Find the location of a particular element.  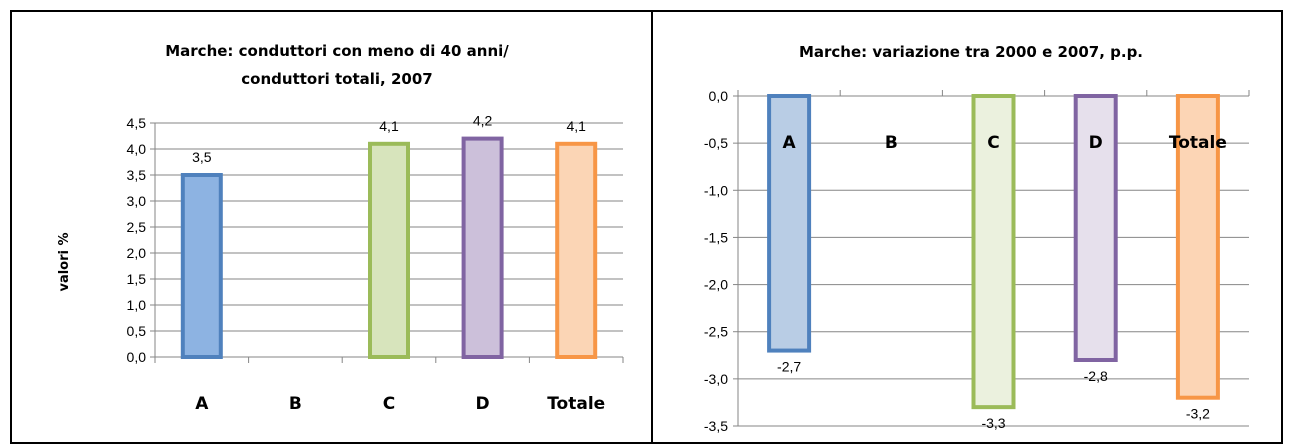

y-tick-label: 3,0 is located at coordinates (137, 201).